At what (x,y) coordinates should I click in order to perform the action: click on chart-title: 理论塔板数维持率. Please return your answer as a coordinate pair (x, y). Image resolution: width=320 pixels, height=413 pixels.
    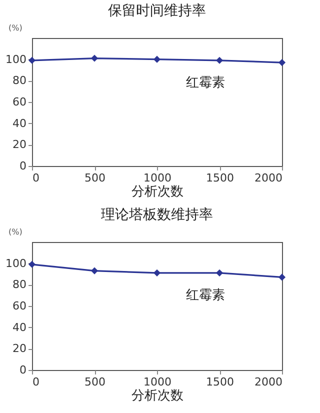
    Looking at the image, I should click on (157, 215).